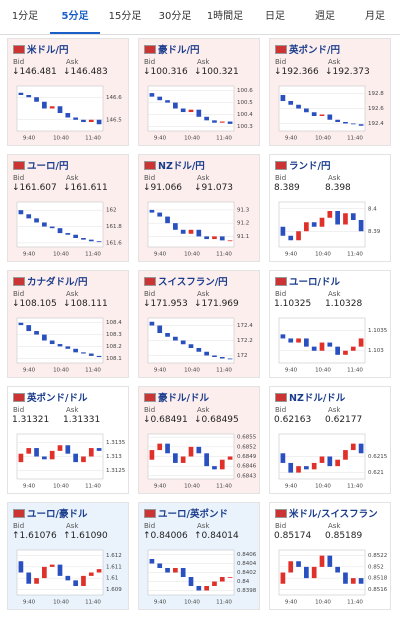 The image size is (400, 617). I want to click on pair-name: ユーロ/ドル, so click(314, 282).